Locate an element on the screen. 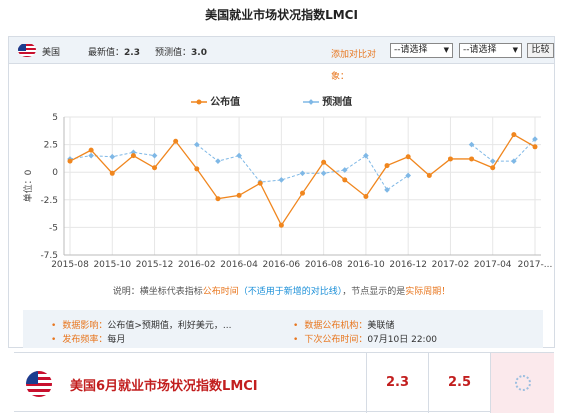  chart-note: 说明：横坐标代表指标公布时间（不适用于新增的对比线），节点显示的是实际周期！ is located at coordinates (281, 290).